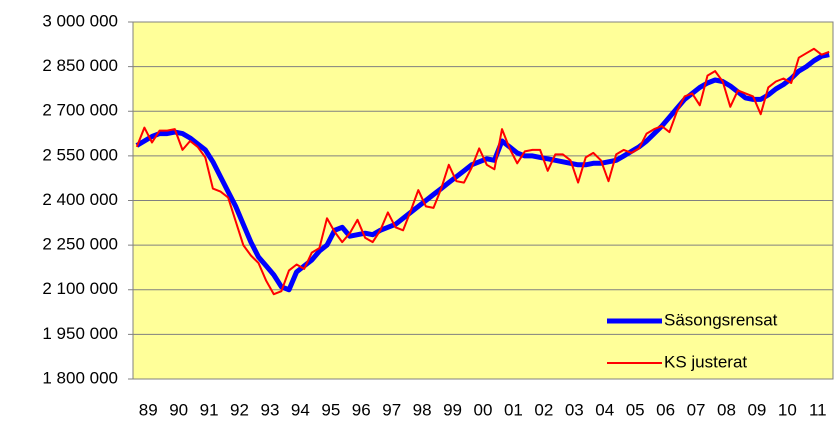 This screenshot has height=430, width=839. What do you see at coordinates (80, 288) in the screenshot?
I see `y-tick-label: 2 100 000` at bounding box center [80, 288].